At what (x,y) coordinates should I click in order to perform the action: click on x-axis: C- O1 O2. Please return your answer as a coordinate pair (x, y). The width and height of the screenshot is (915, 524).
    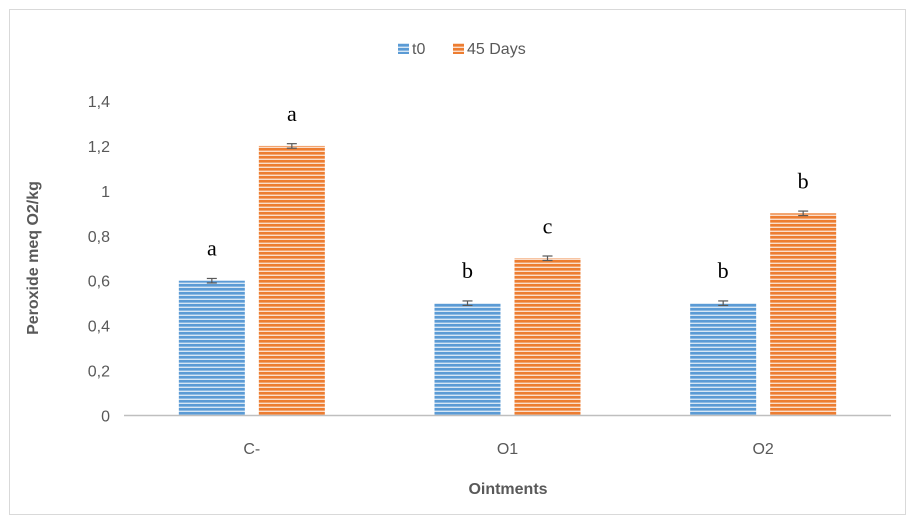
    Looking at the image, I should click on (508, 449).